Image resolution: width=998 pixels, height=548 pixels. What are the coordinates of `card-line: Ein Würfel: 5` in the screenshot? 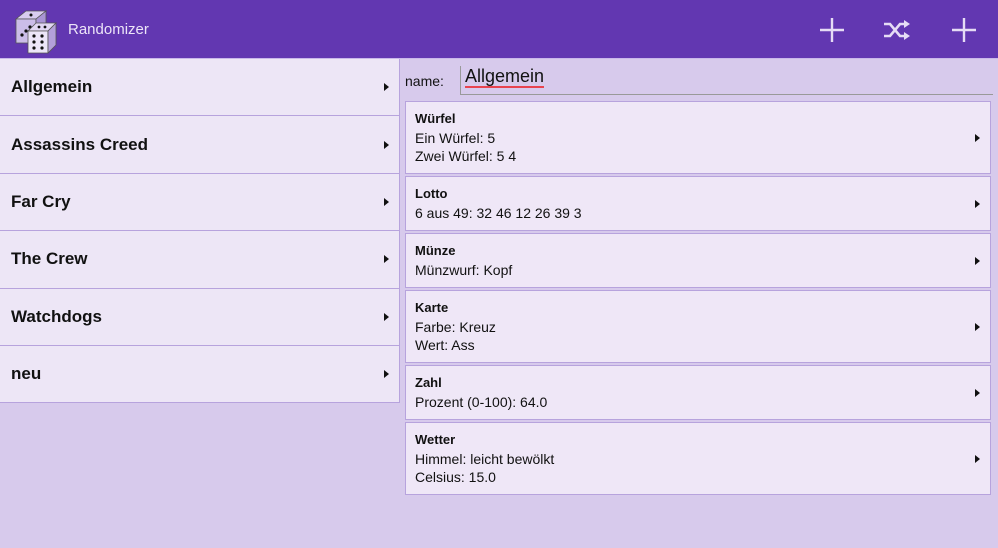 It's located at (455, 138).